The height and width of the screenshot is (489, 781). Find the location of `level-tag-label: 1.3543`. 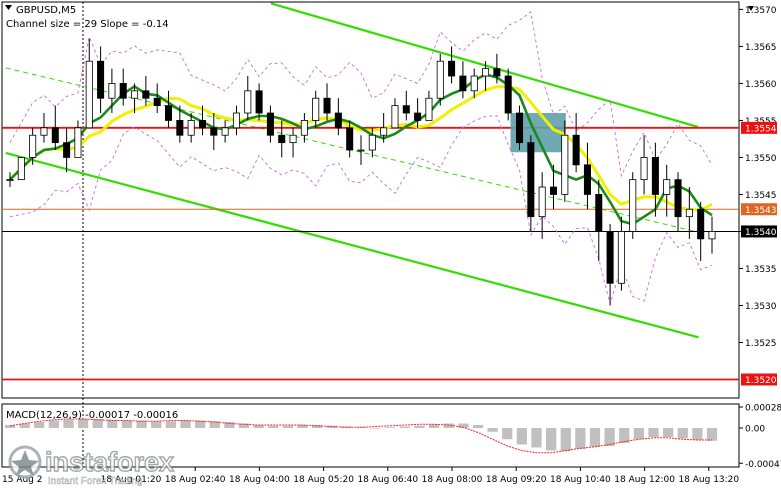

level-tag-label: 1.3543 is located at coordinates (761, 211).